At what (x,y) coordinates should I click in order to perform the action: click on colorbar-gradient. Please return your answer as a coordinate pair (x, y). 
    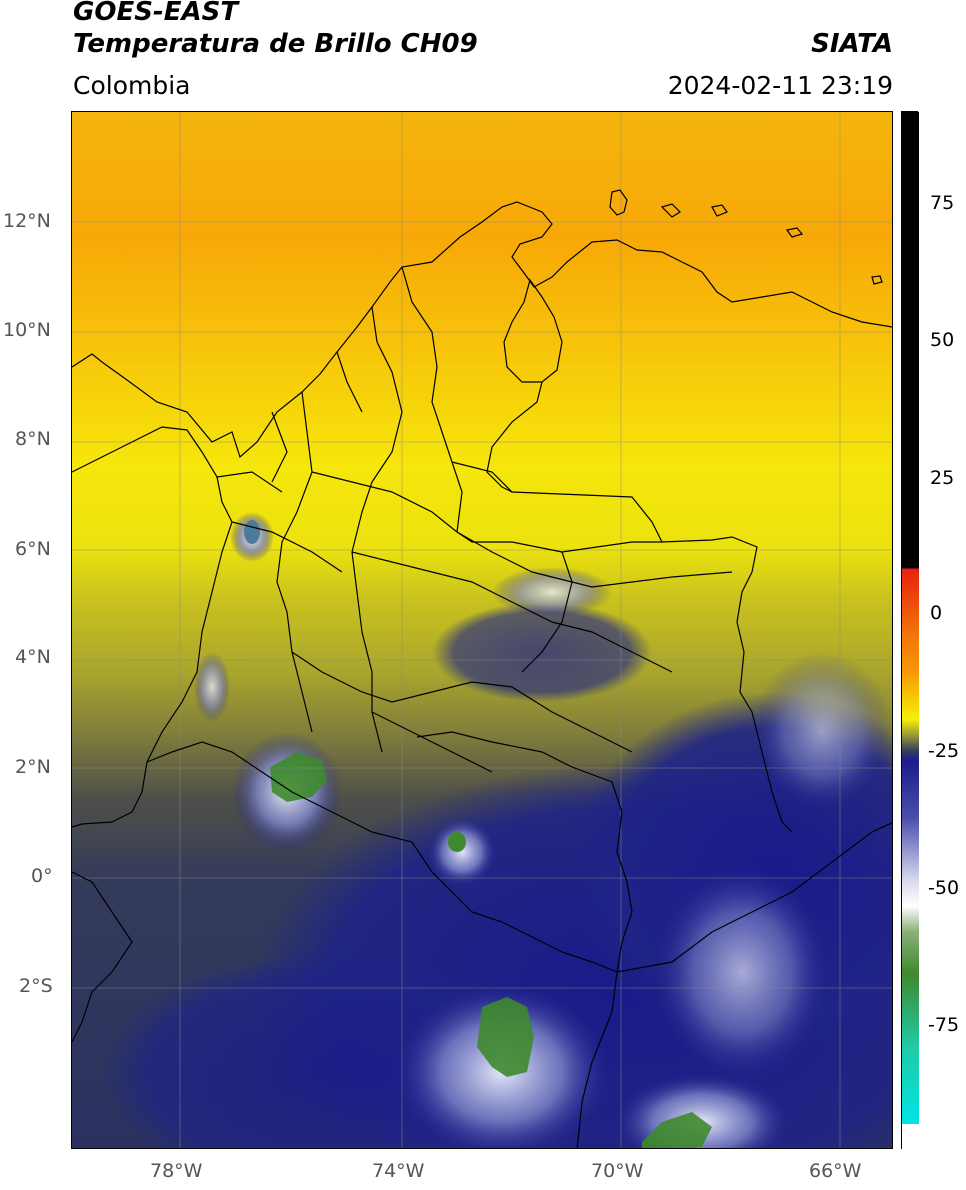
    Looking at the image, I should click on (910, 631).